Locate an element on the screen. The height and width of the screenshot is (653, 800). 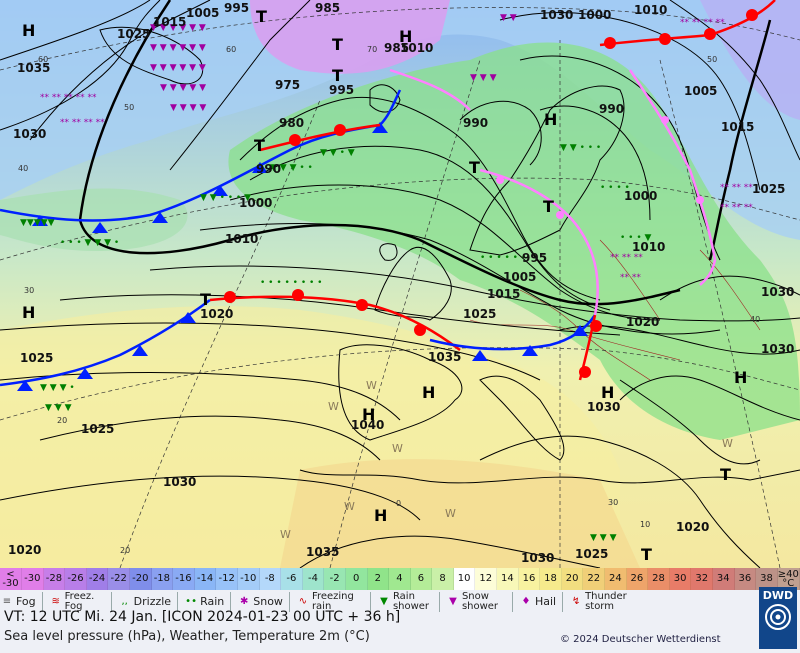
scale-cell: -26 is located at coordinates (76, 579).